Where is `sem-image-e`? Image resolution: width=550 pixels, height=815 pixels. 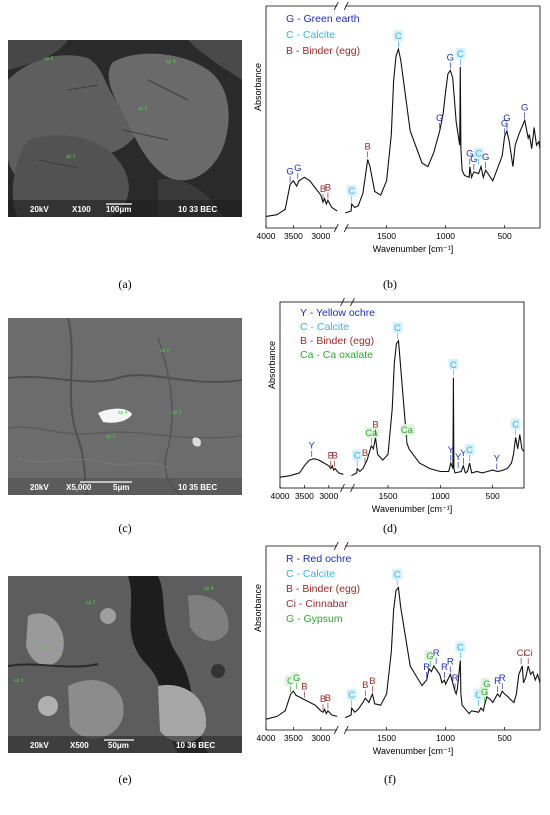
sem-image-e is located at coordinates (125, 664).